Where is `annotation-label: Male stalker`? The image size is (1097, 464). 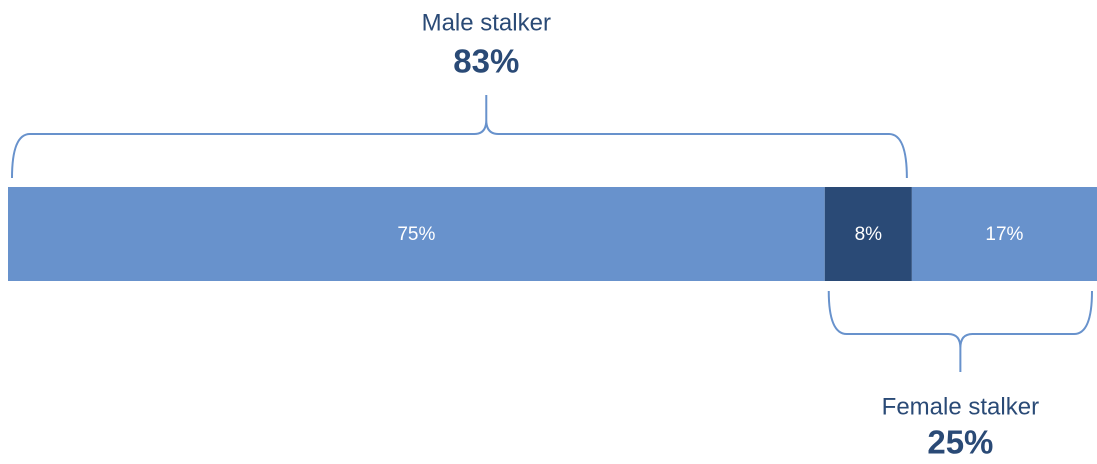
annotation-label: Male stalker is located at coordinates (486, 22).